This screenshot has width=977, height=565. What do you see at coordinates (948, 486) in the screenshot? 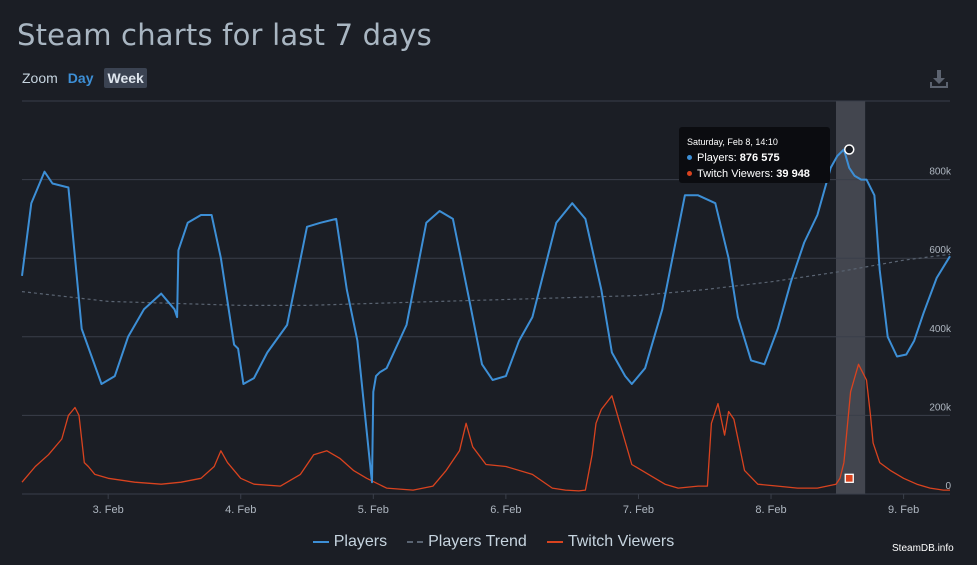
I see `y-tick-label: 0` at bounding box center [948, 486].